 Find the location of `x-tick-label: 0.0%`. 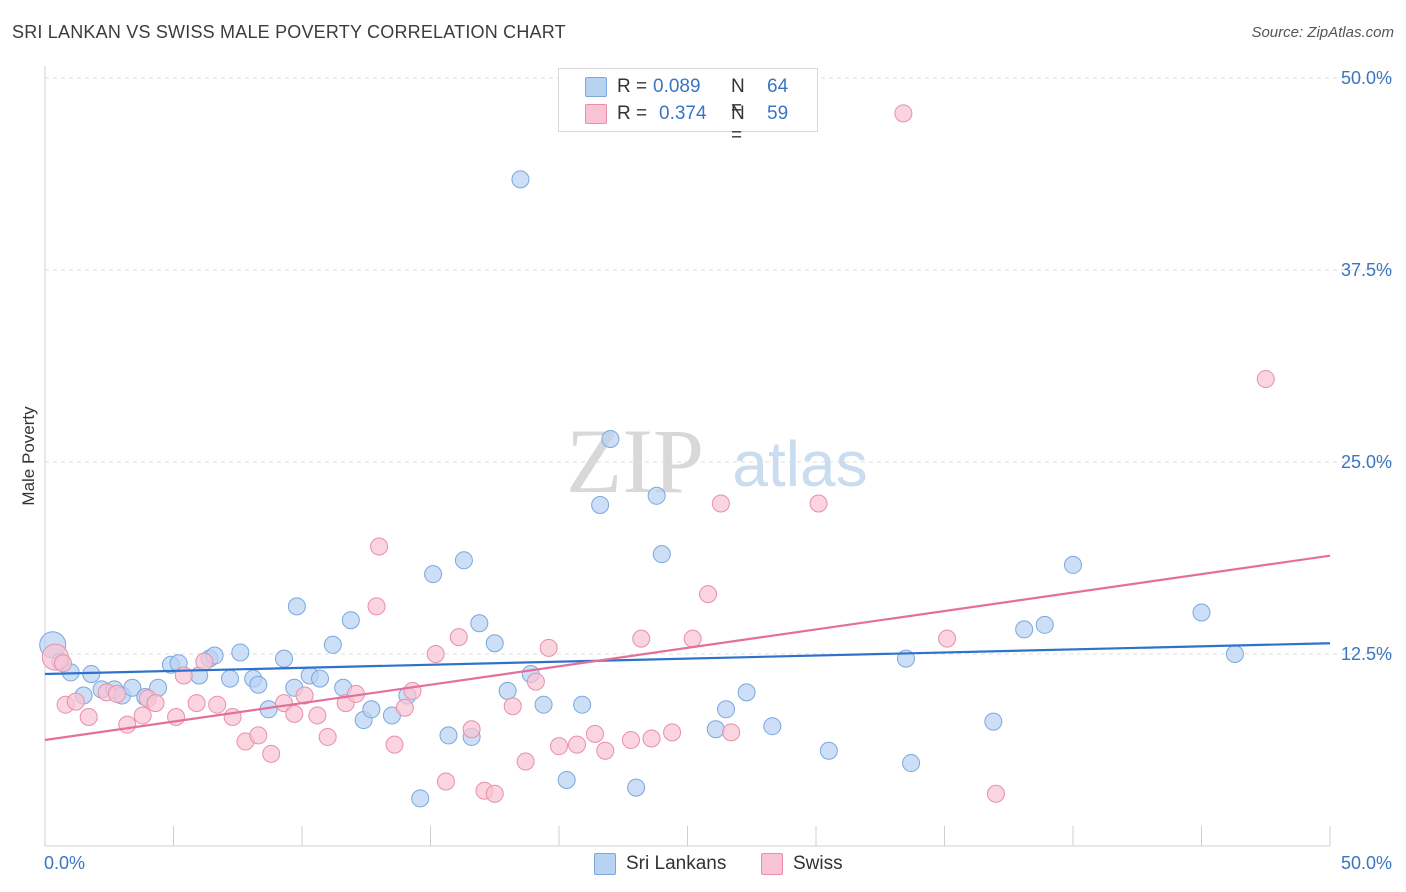

x-tick-label: 0.0% is located at coordinates (64, 863).